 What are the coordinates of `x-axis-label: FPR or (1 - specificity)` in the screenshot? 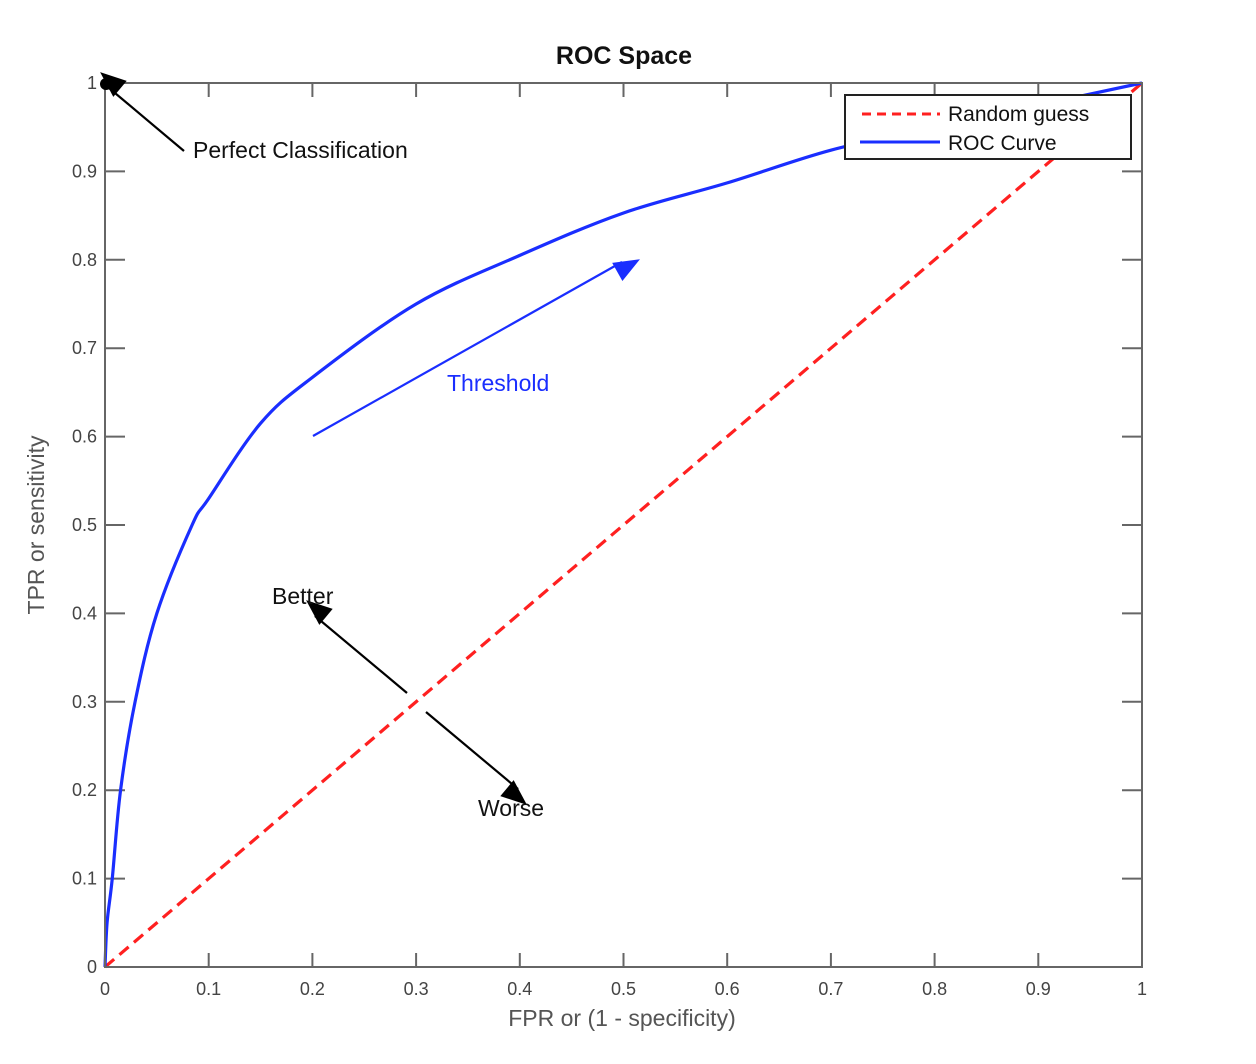 It's located at (621, 1018).